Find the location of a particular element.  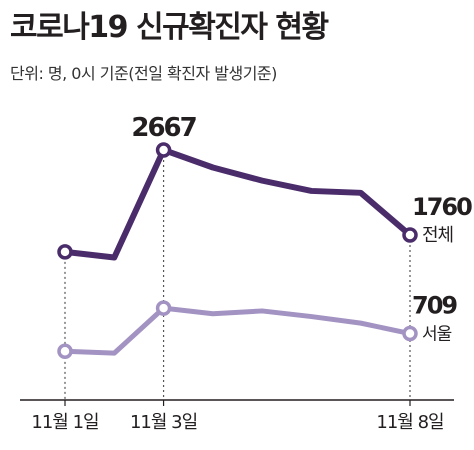

series-name-label: 전체 is located at coordinates (437, 235).